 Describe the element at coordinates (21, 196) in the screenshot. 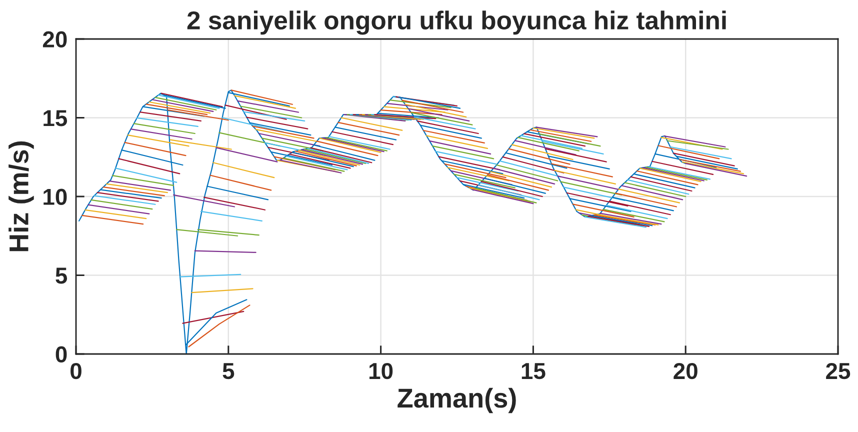

I see `y-axis-title: Hiz (m/s)` at that location.